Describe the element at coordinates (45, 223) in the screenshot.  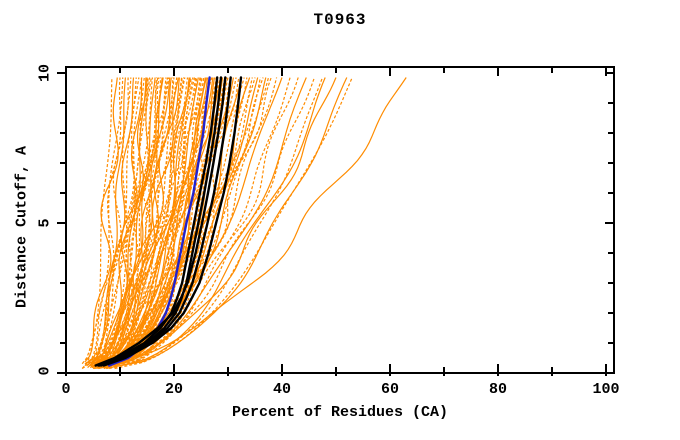
I see `y-tick-label: 5` at that location.